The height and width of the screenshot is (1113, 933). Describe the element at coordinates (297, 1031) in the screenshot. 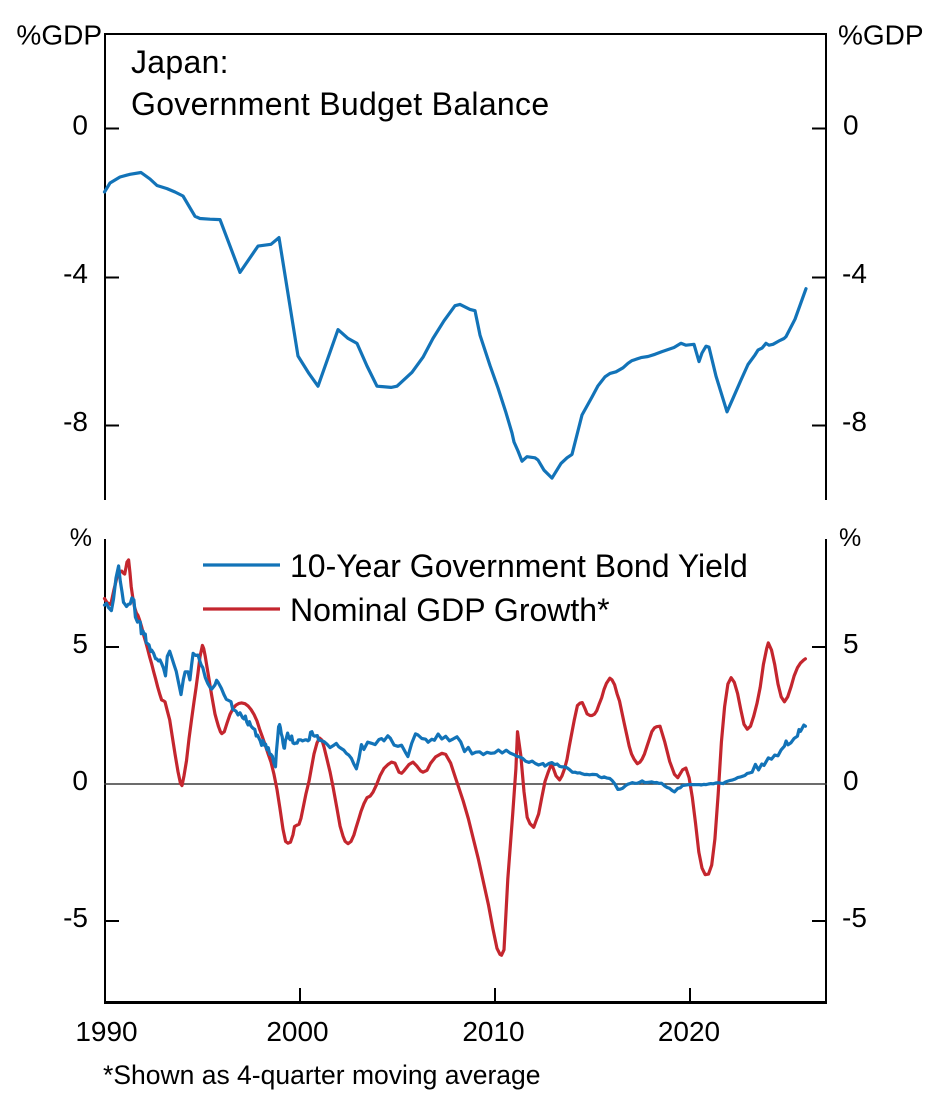

I see `svg-text: 2000` at that location.